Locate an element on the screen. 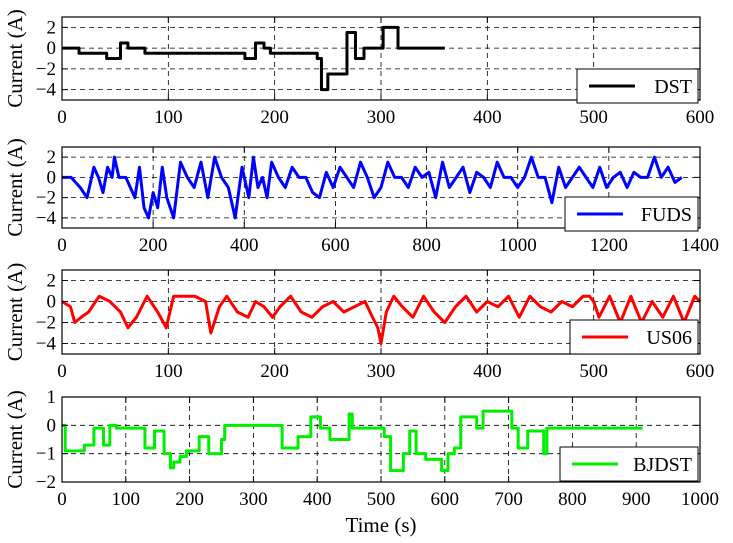  legend: DST is located at coordinates (637, 86).